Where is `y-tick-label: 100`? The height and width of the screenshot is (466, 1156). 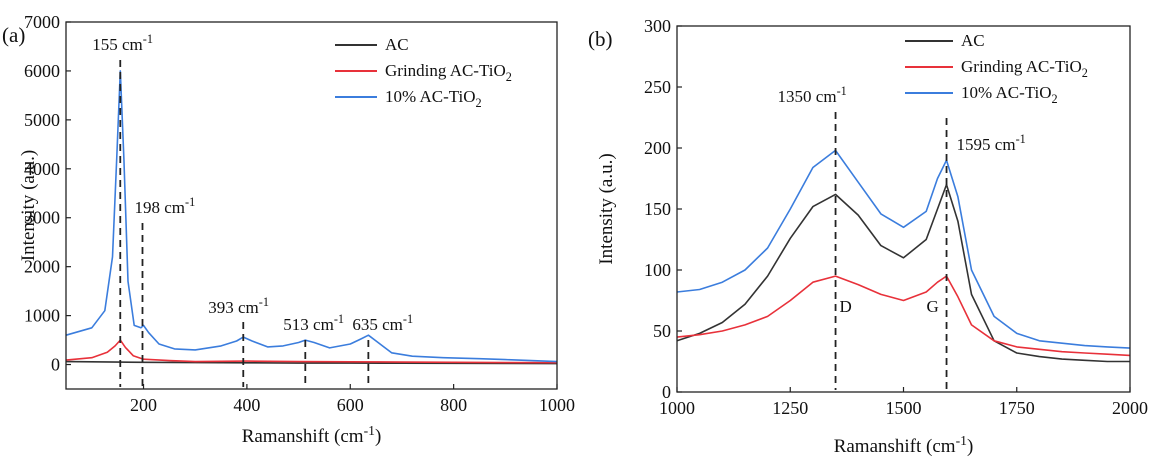 y-tick-label: 100 is located at coordinates (657, 270).